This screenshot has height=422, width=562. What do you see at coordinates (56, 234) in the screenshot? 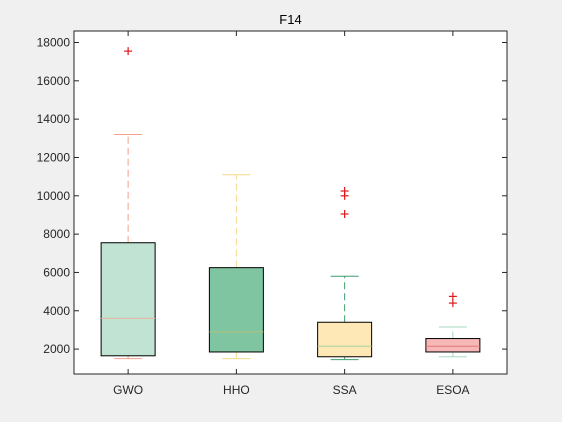
I see `y-tick-label: 8000` at bounding box center [56, 234].